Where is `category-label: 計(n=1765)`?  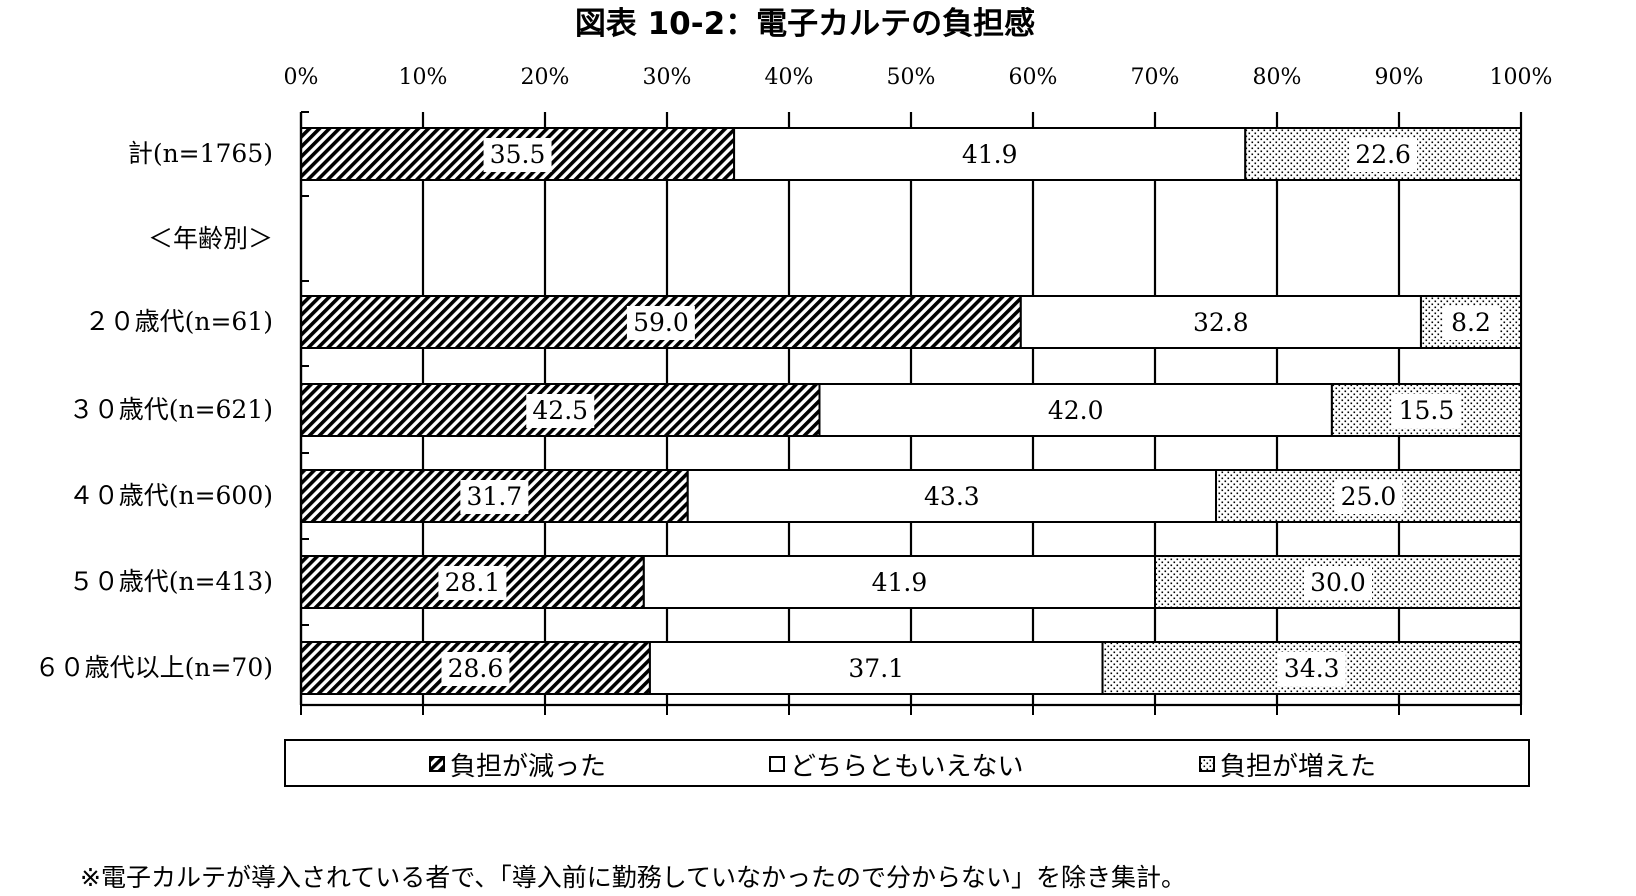 category-label: 計(n=1765) is located at coordinates (200, 153).